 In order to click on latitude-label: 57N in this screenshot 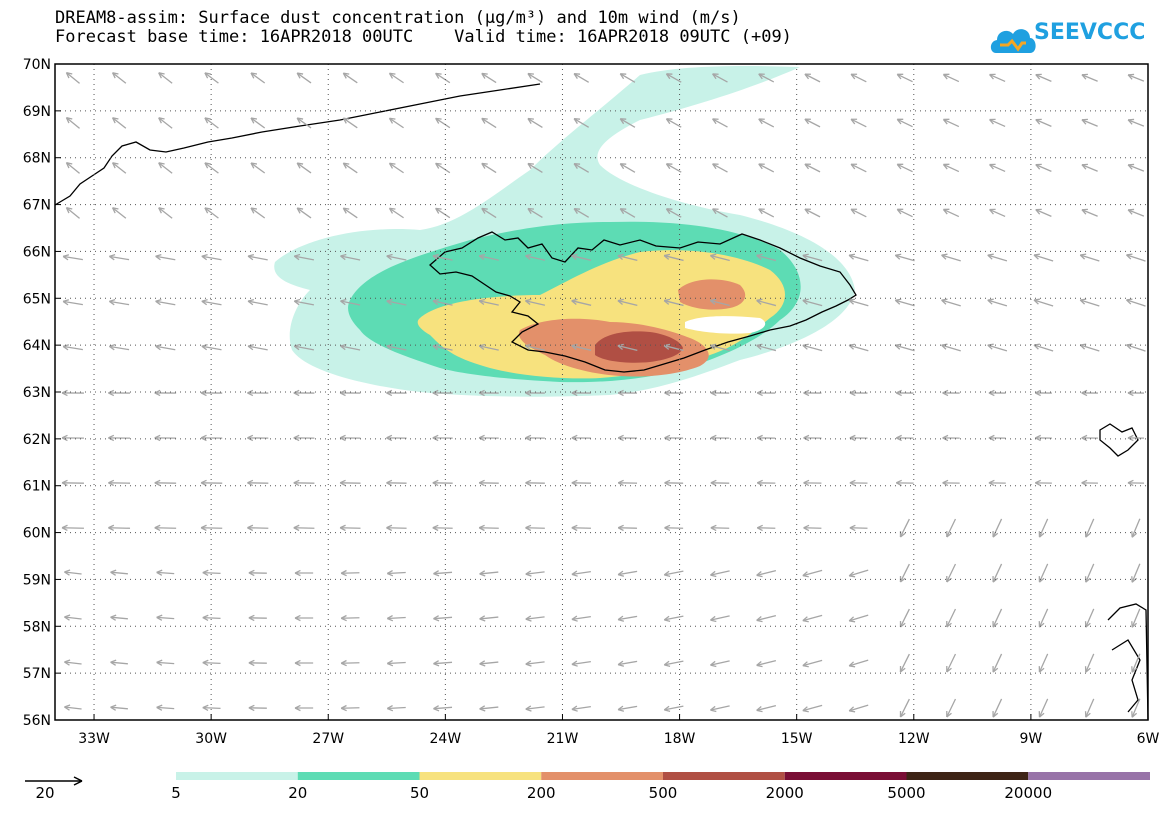, I will do `click(37, 674)`.